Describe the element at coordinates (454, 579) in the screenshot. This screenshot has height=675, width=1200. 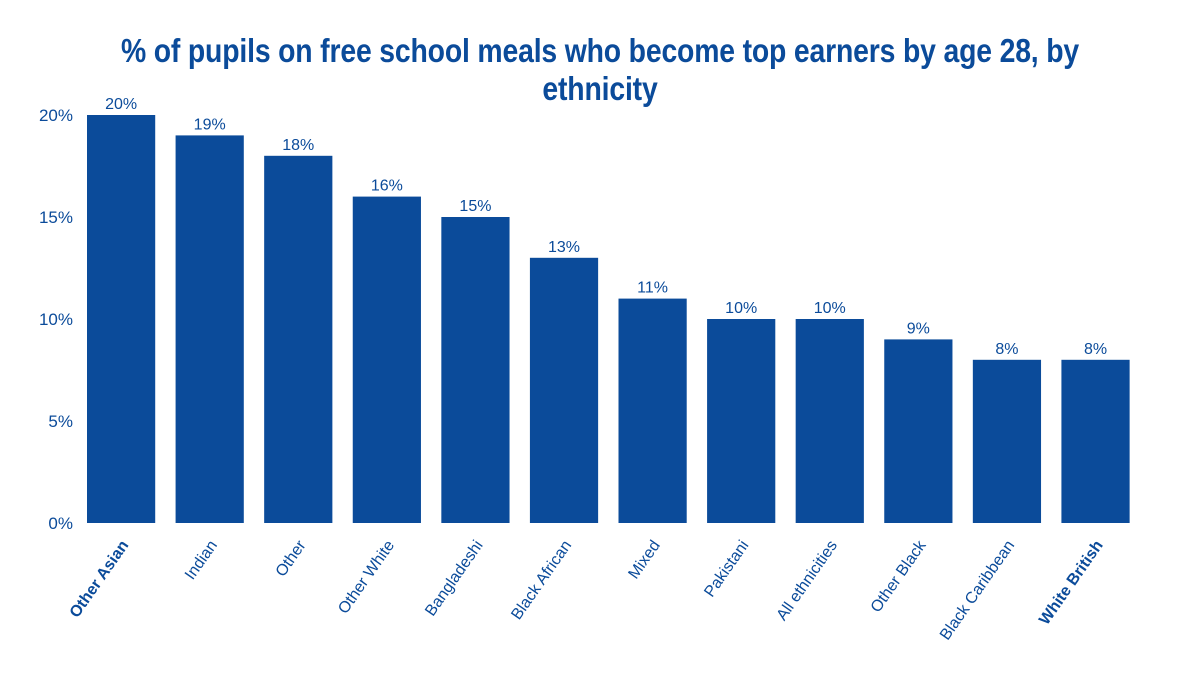
I see `category-label: Bangladeshi` at that location.